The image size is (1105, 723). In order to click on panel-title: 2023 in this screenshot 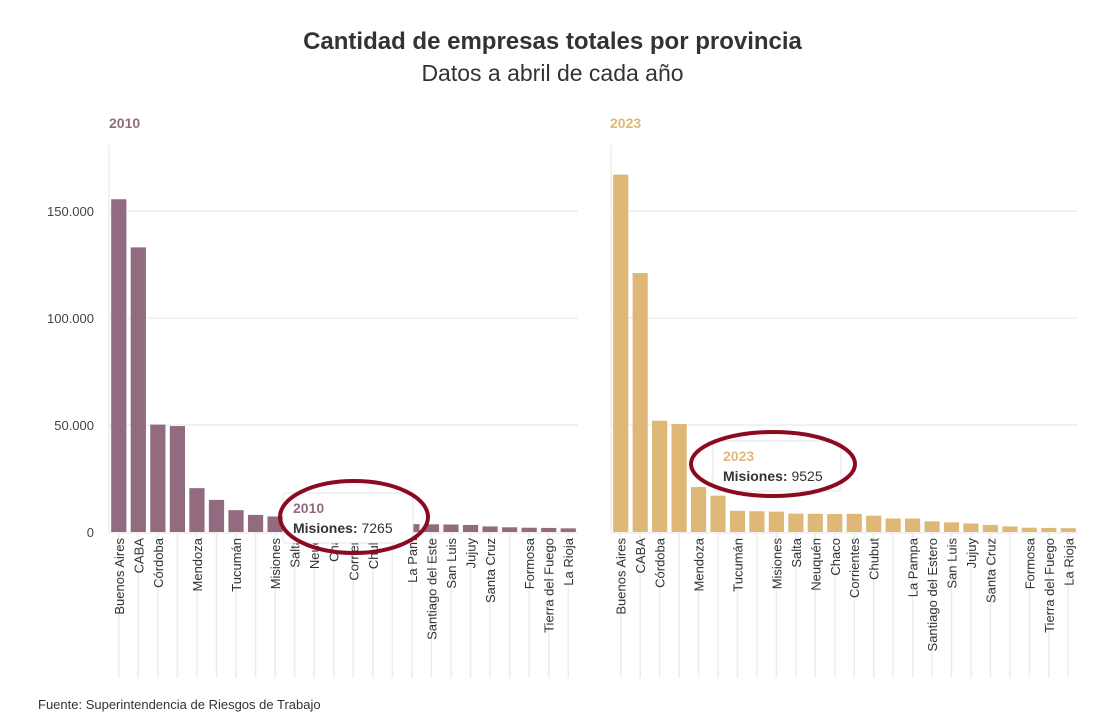, I will do `click(625, 123)`.